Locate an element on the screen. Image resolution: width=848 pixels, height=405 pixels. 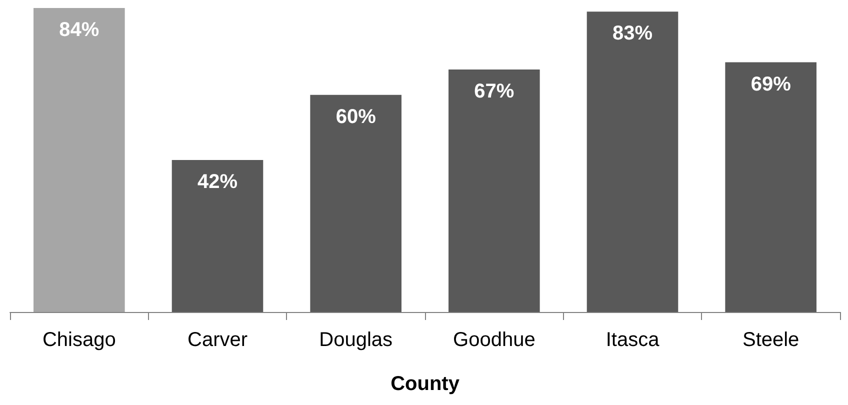
data-label: 83% is located at coordinates (632, 33).